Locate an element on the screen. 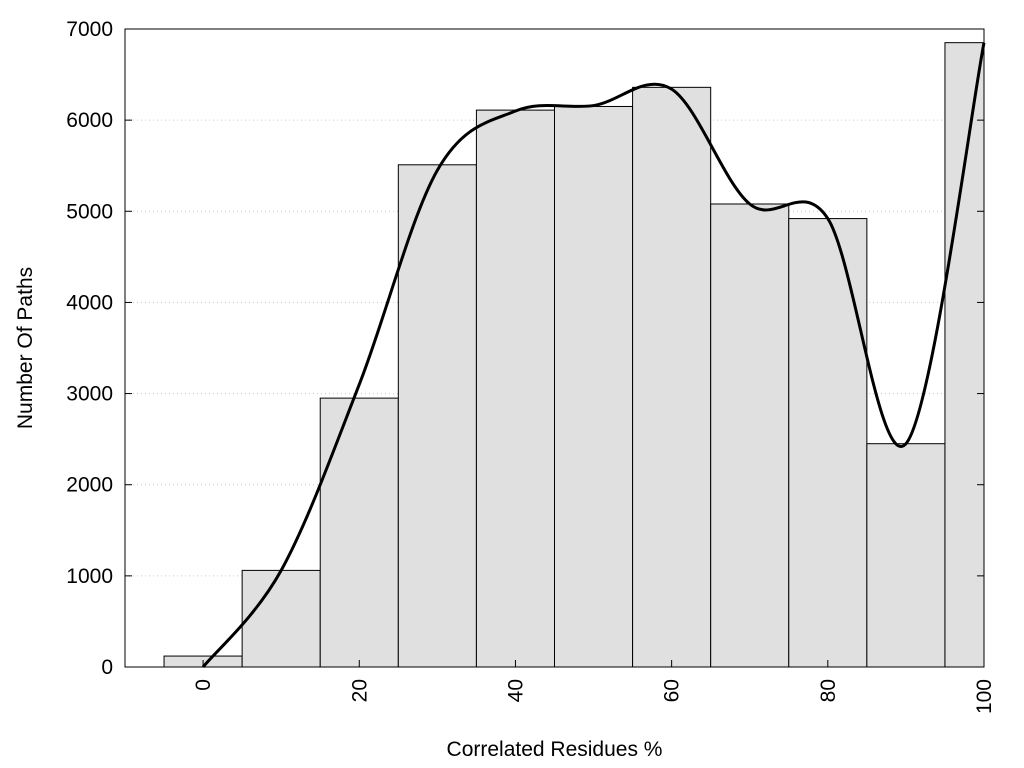  y-tick-label: 4000 is located at coordinates (89, 302).